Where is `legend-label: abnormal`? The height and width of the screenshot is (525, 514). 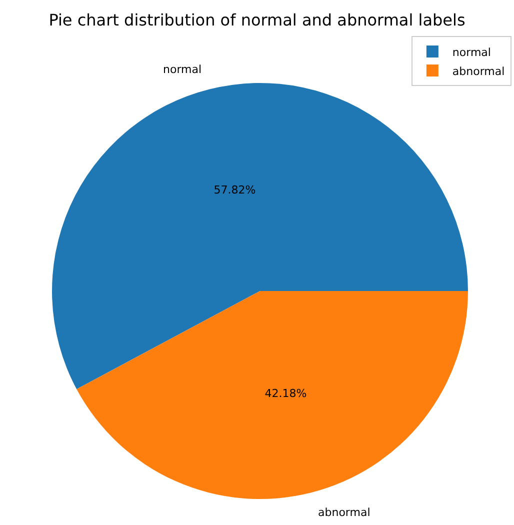 legend-label: abnormal is located at coordinates (478, 71).